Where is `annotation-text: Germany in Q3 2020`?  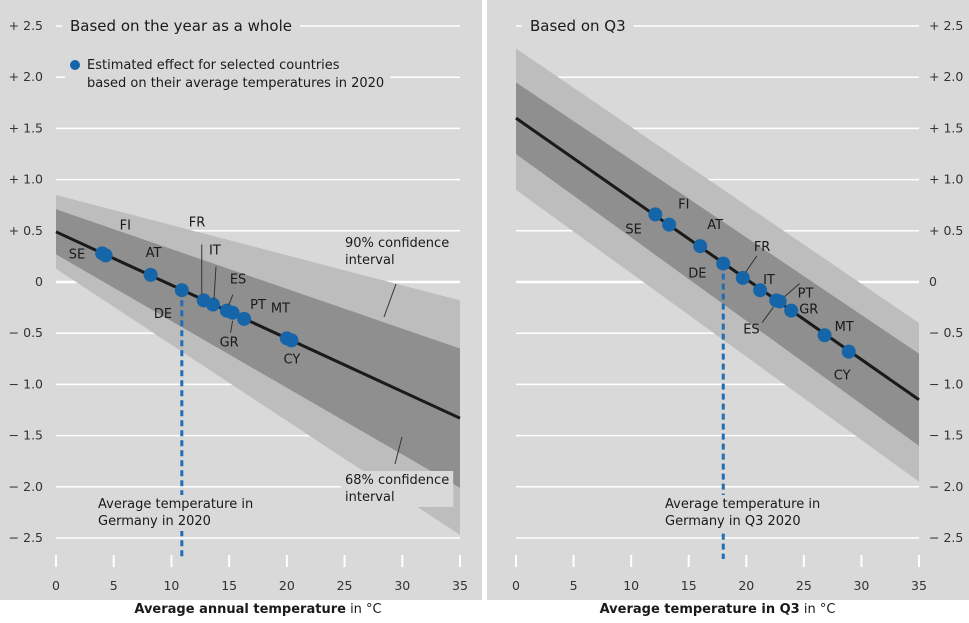 annotation-text: Germany in Q3 2020 is located at coordinates (733, 521).